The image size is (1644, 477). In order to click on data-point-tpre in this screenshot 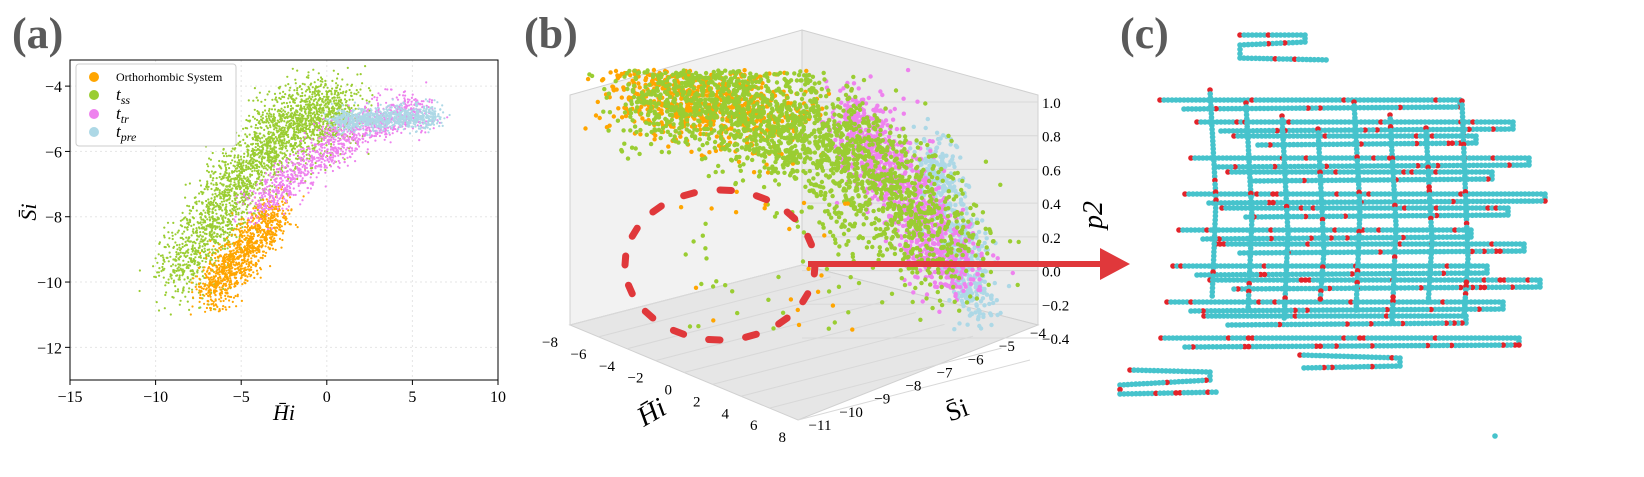, I will do `click(440, 109)`.